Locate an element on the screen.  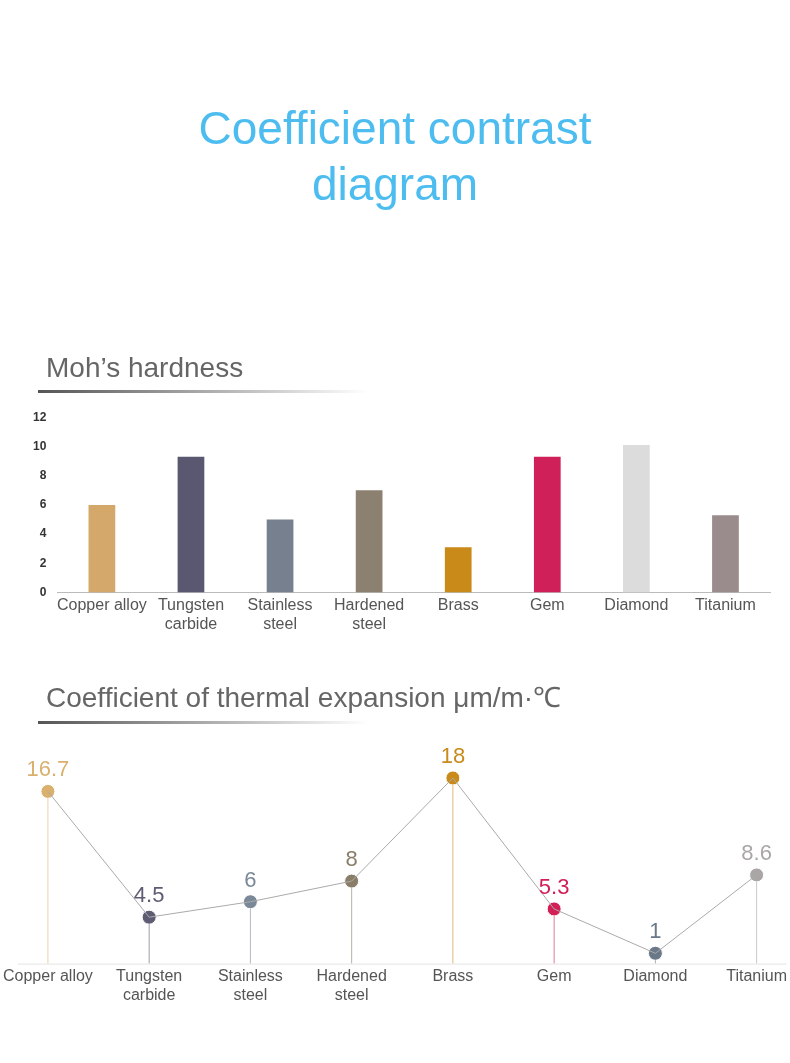
data-label: 6 is located at coordinates (250, 879).